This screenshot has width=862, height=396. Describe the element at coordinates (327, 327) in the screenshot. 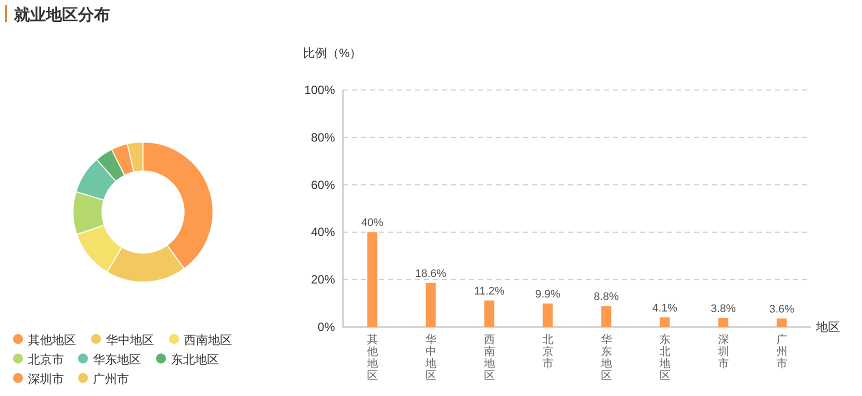

I see `y-tick-label: 0%` at that location.